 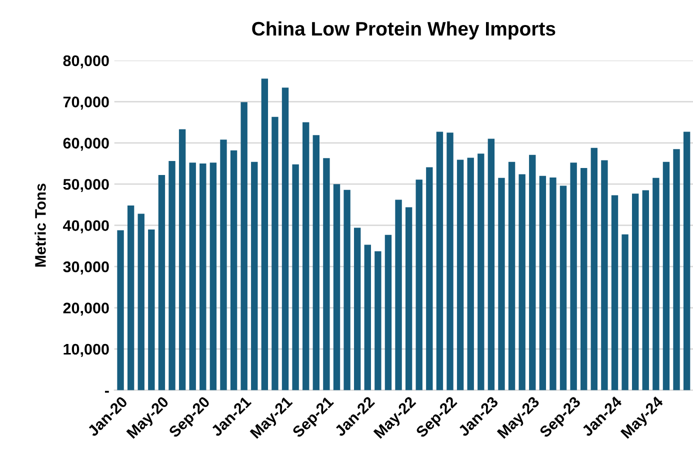 What do you see at coordinates (86, 103) in the screenshot?
I see `y-tick-label: 70,000` at bounding box center [86, 103].